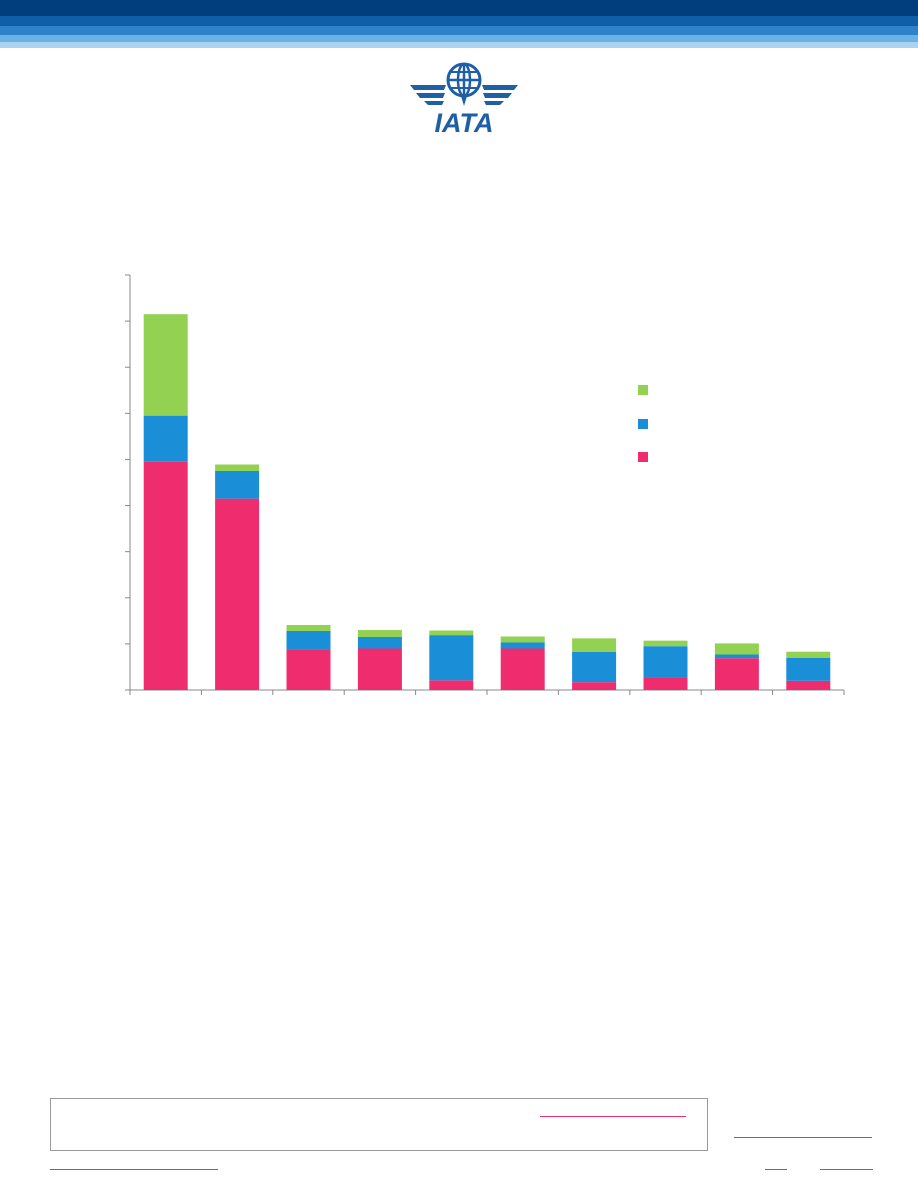 The height and width of the screenshot is (1188, 918). I want to click on chart-legend, so click(738, 424).